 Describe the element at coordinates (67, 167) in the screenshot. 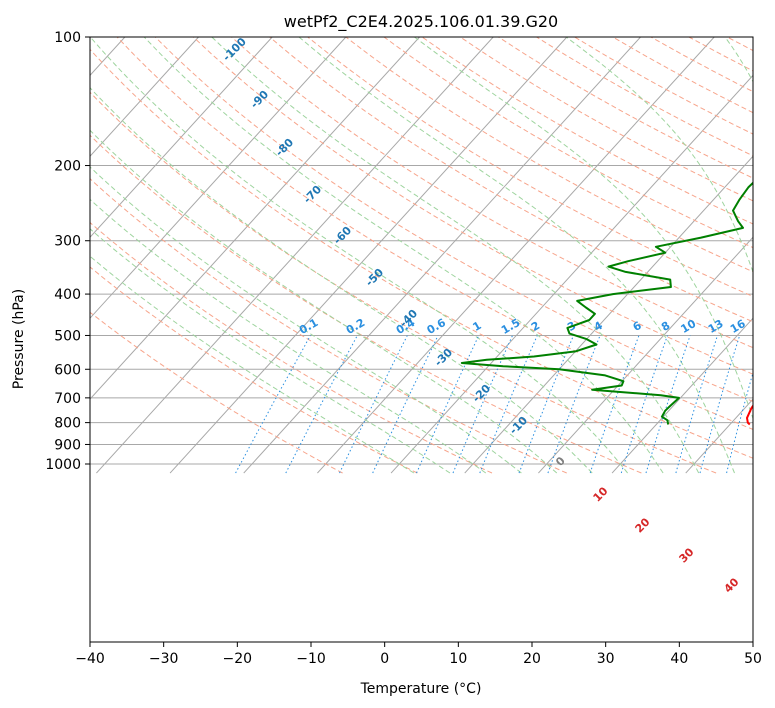

I see `y-tick-label: 200` at that location.